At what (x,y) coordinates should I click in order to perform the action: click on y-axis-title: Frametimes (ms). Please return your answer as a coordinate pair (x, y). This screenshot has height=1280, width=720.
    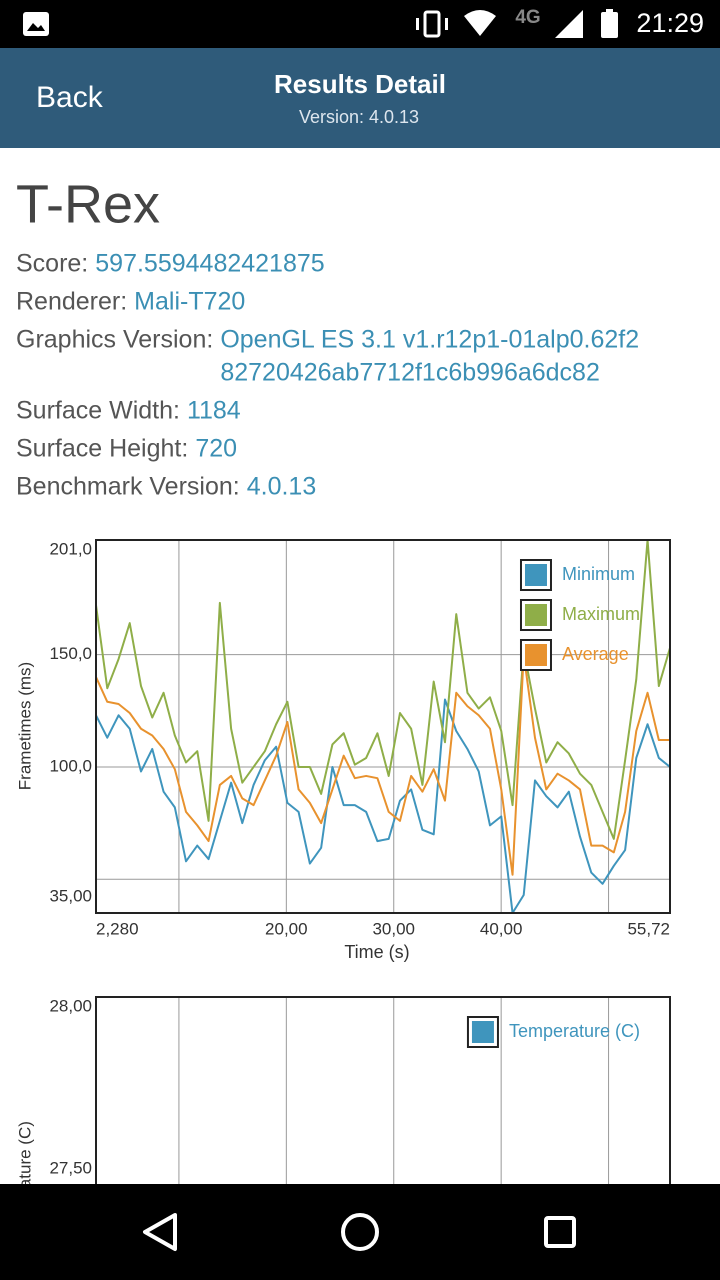
    Looking at the image, I should click on (24, 726).